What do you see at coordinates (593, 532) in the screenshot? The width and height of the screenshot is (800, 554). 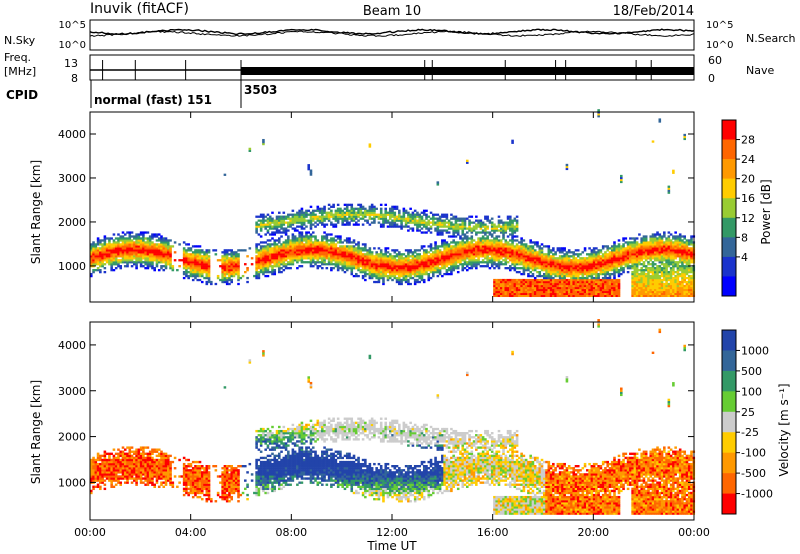 I see `x-tick-label: 20:00` at bounding box center [593, 532].